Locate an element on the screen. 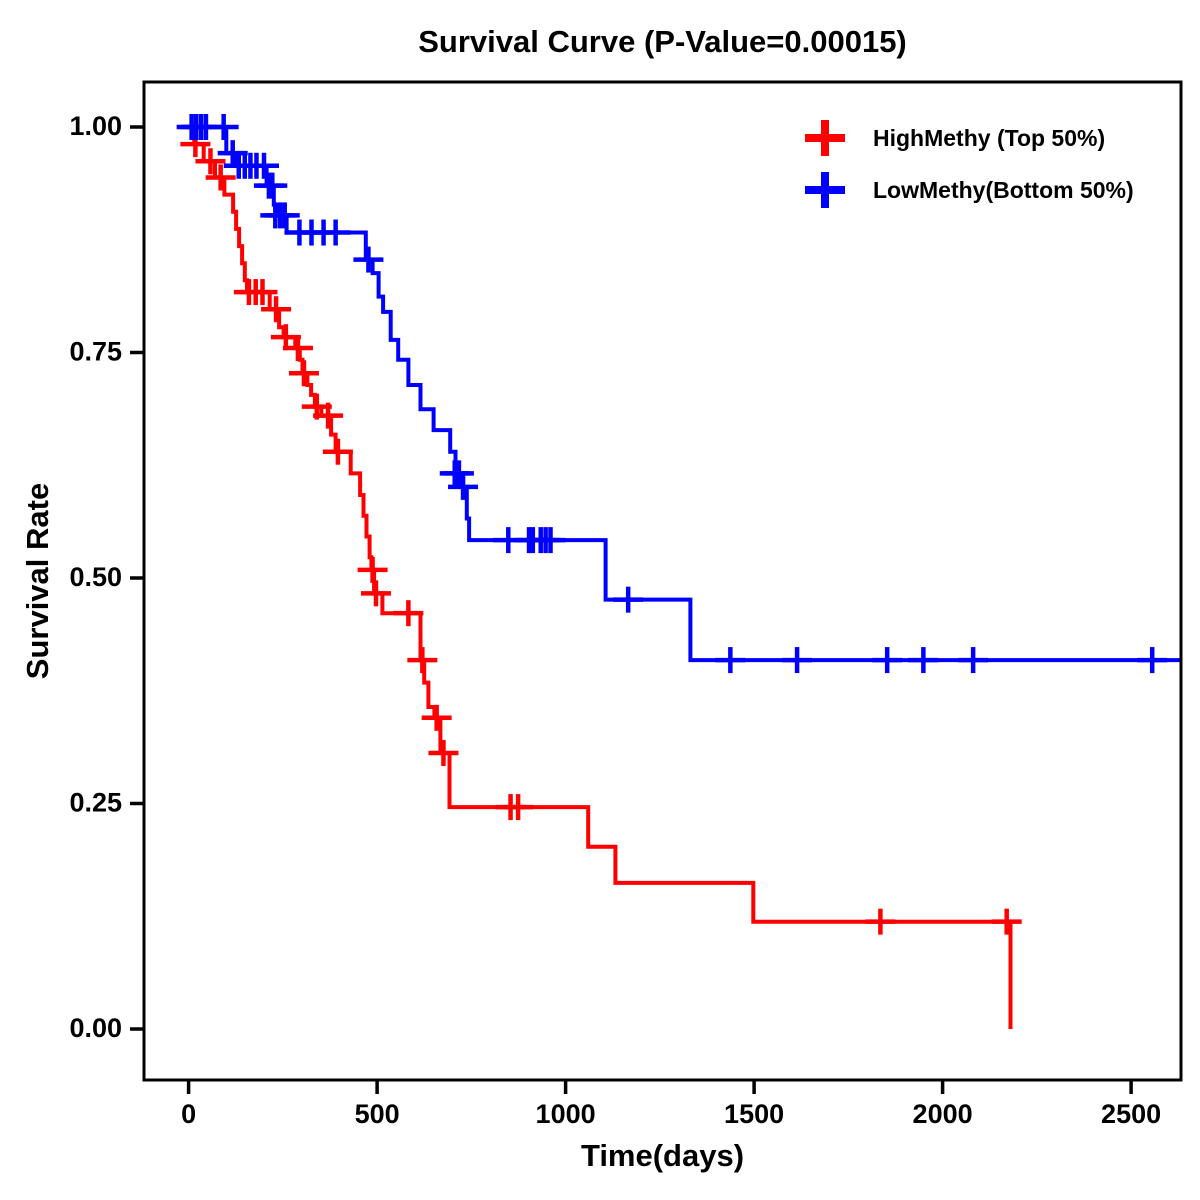 The height and width of the screenshot is (1200, 1200). x-tick-label: 500 is located at coordinates (377, 1114).